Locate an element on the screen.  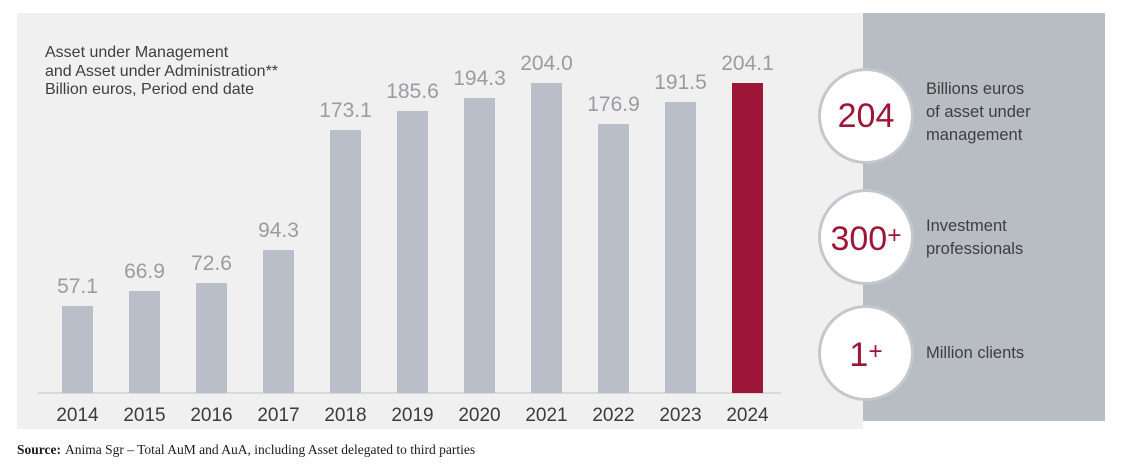
stat-value: 204 is located at coordinates (866, 116).